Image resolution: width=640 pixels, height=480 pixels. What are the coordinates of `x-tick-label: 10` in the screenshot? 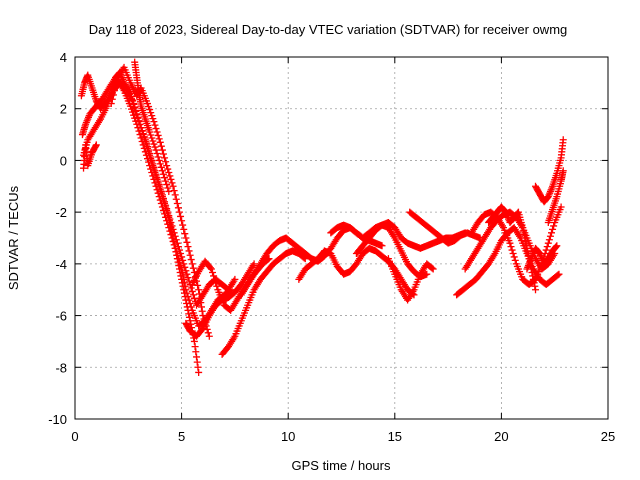 It's located at (288, 436).